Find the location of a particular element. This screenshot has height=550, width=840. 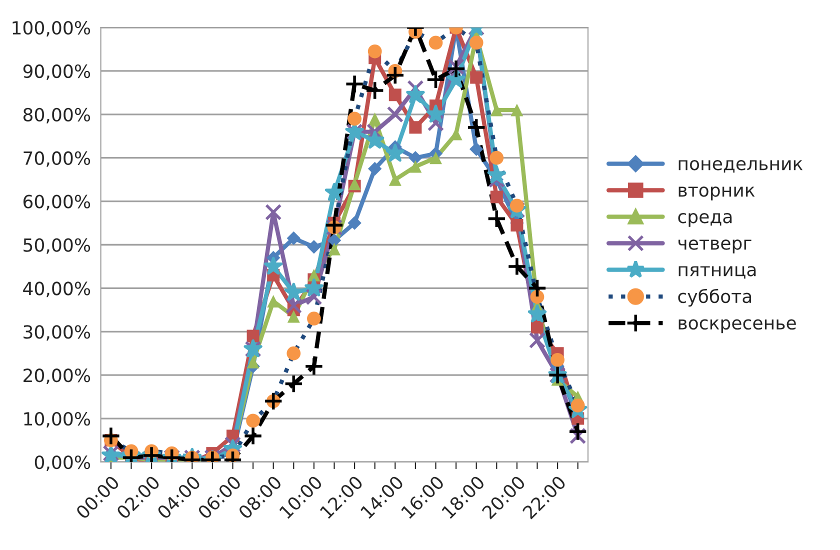

y-tick-label: 0,00% is located at coordinates (62, 463).